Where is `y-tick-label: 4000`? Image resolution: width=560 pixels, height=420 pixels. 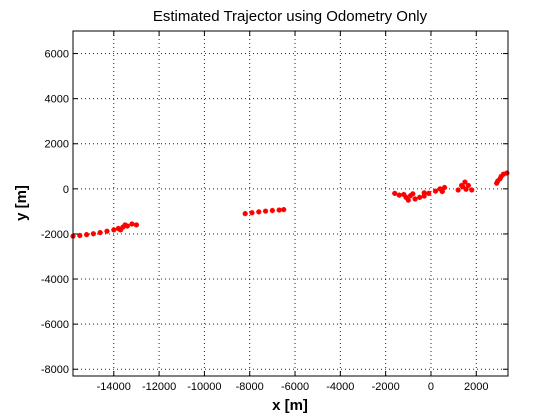 y-tick-label: 4000 is located at coordinates (57, 100).